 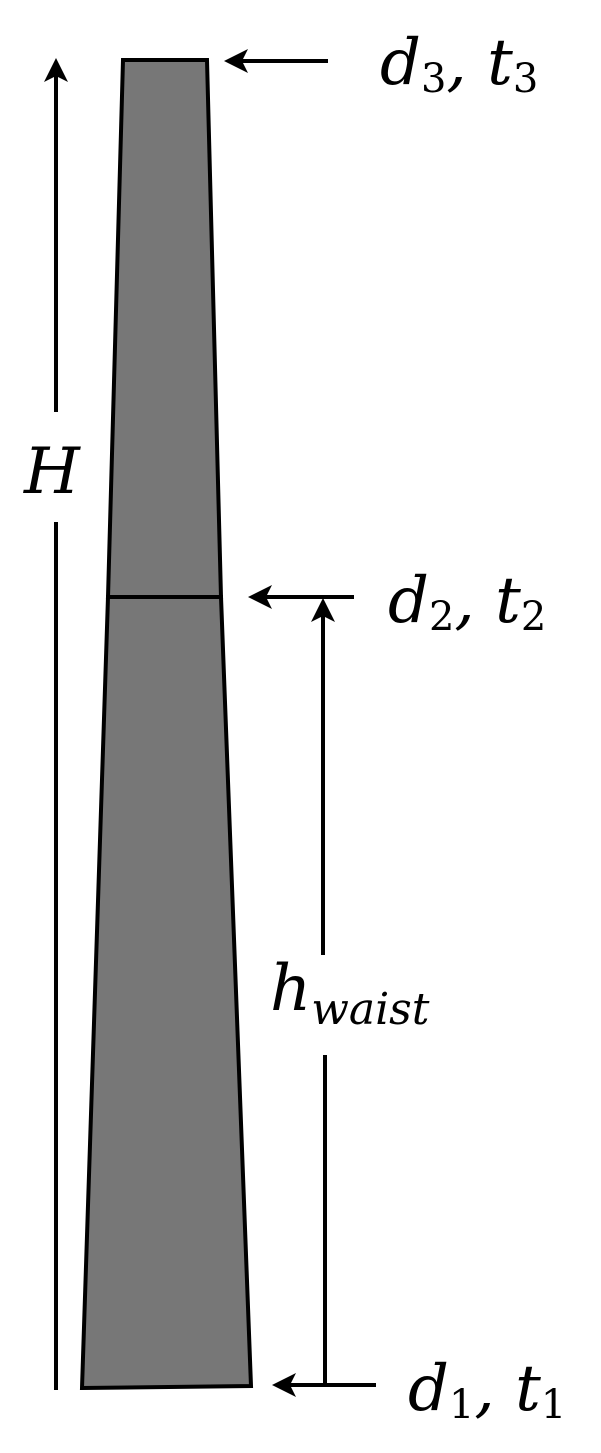 What do you see at coordinates (164, 328) in the screenshot?
I see `tower-upper-section` at bounding box center [164, 328].